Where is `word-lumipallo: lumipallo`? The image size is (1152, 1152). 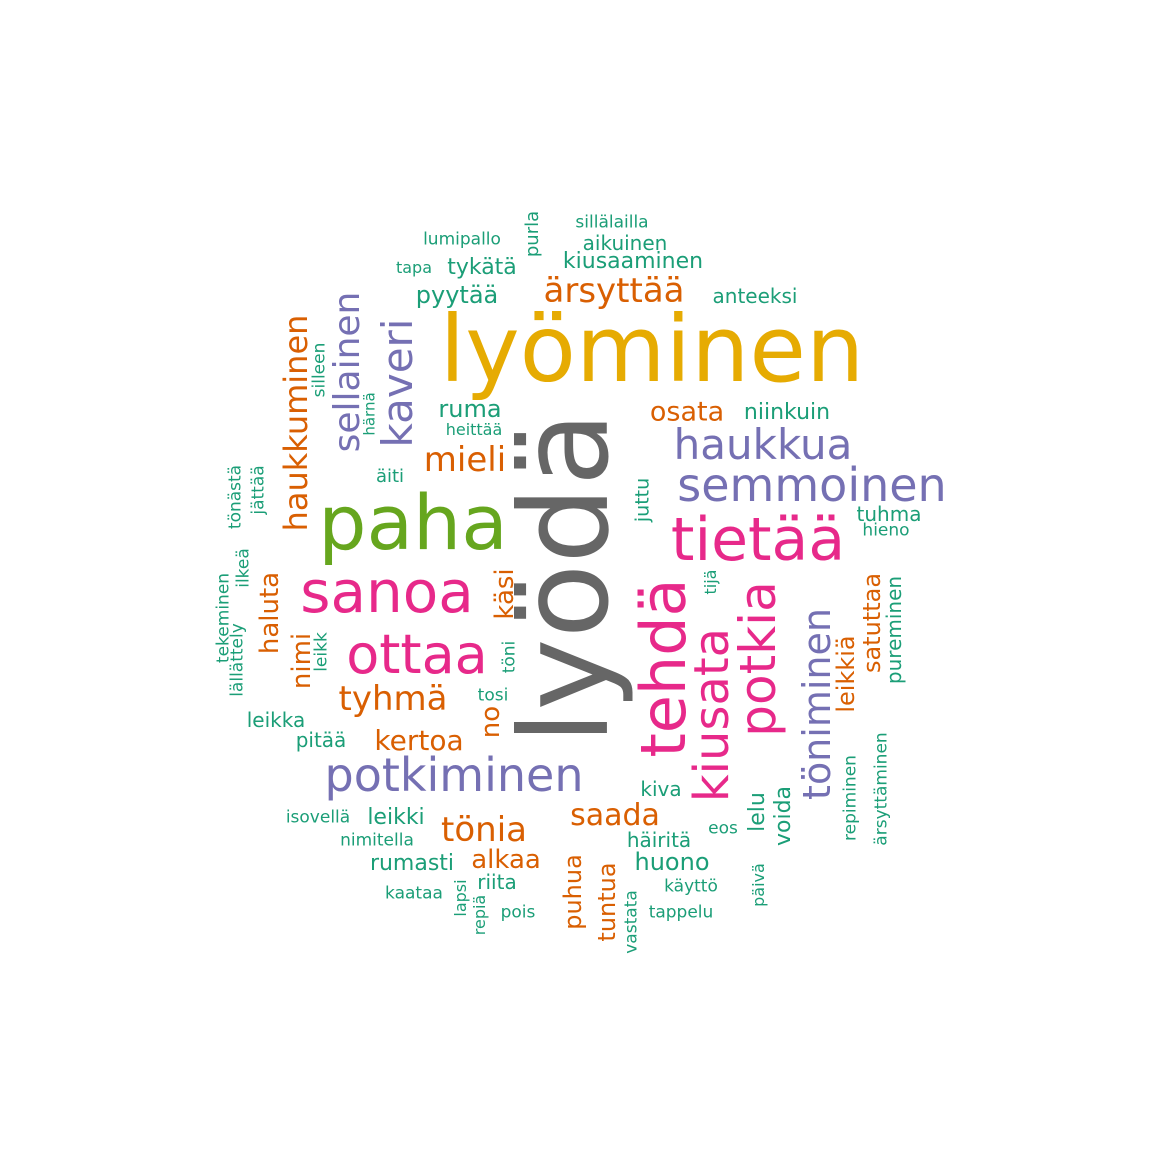 word-lumipallo: lumipallo is located at coordinates (462, 239).